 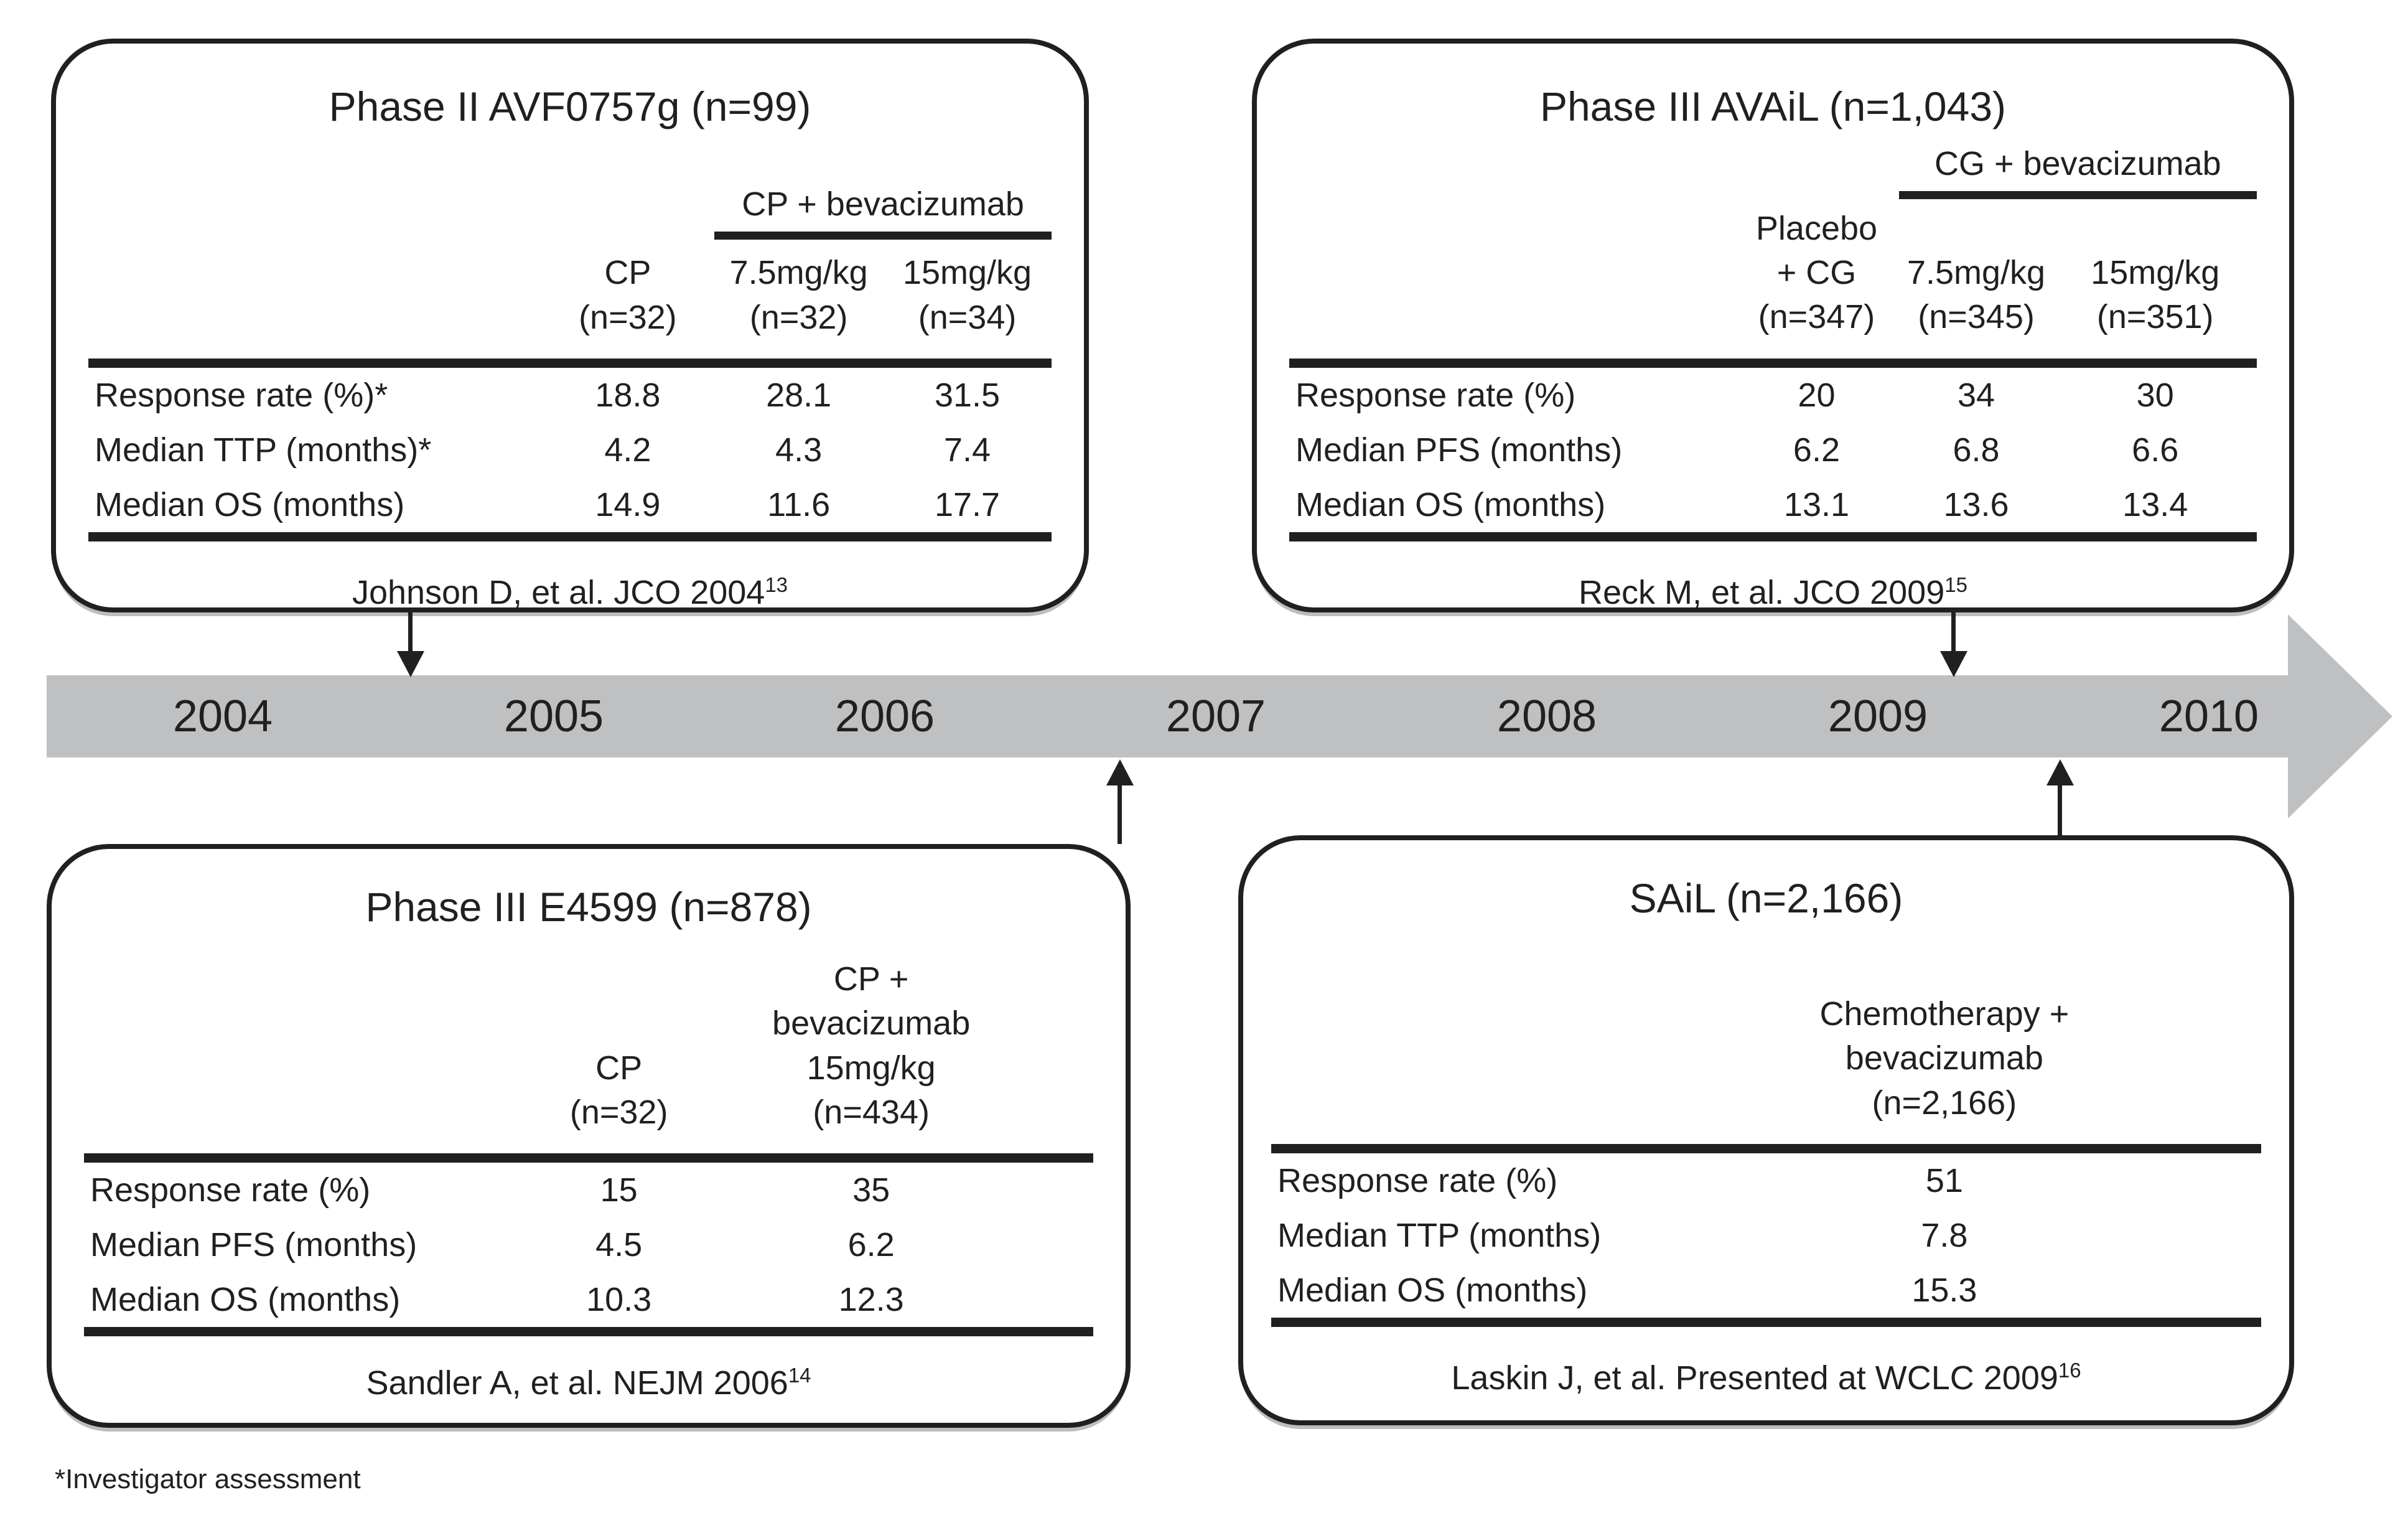 I want to click on timeline-year: 2005, so click(x=553, y=716).